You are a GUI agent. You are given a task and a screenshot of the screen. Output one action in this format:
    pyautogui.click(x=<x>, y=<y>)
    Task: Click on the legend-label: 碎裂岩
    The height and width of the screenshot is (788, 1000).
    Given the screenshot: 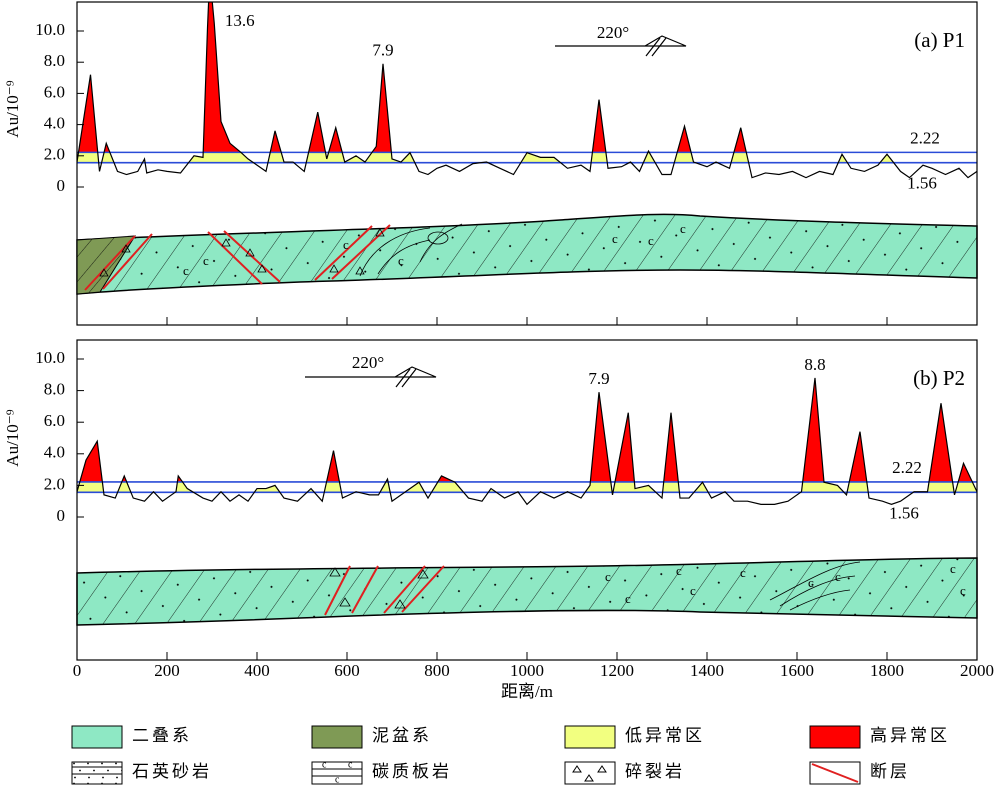 What is the action you would take?
    pyautogui.click(x=655, y=771)
    